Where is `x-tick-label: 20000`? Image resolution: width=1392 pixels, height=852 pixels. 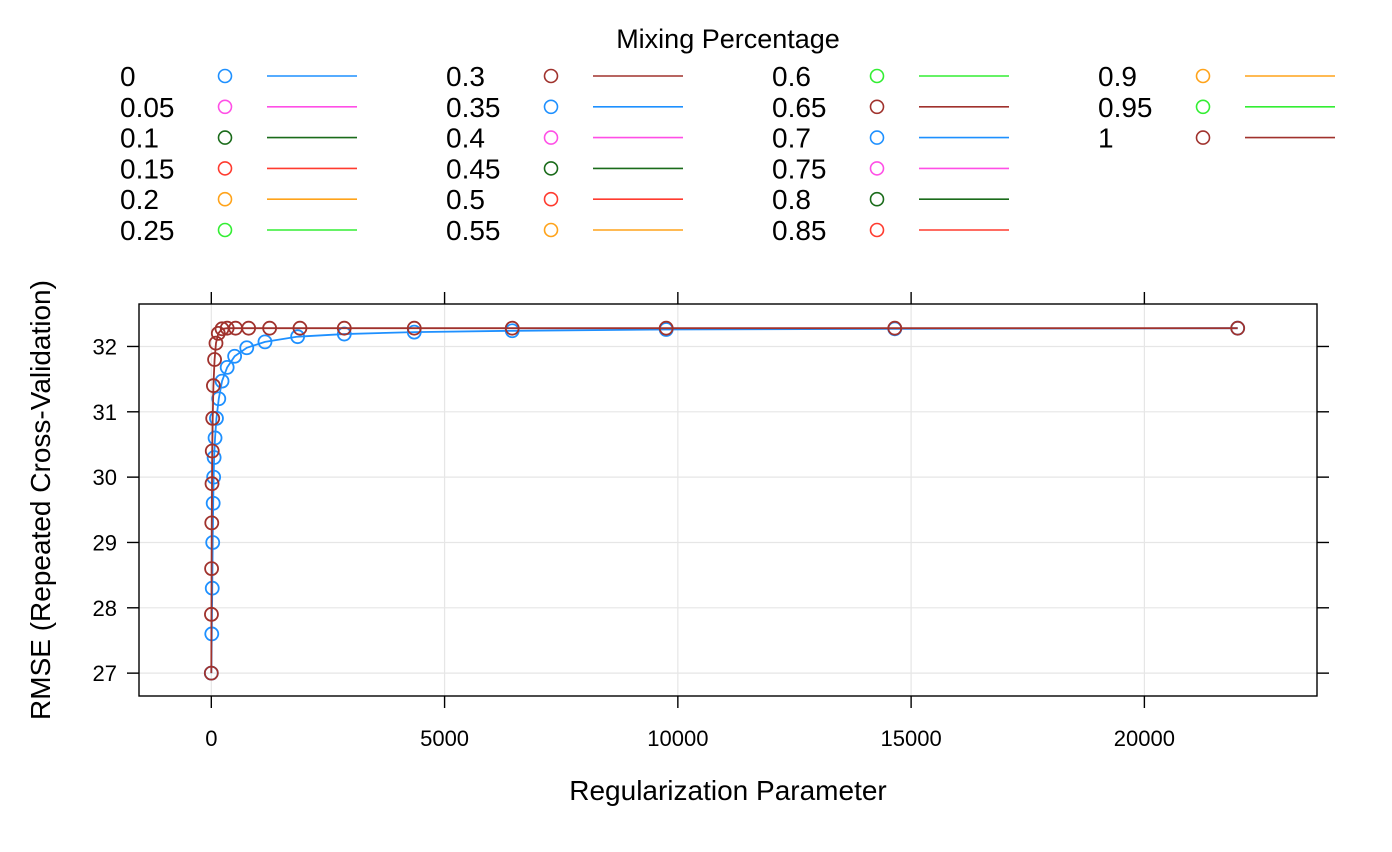
x-tick-label: 20000 is located at coordinates (1144, 738).